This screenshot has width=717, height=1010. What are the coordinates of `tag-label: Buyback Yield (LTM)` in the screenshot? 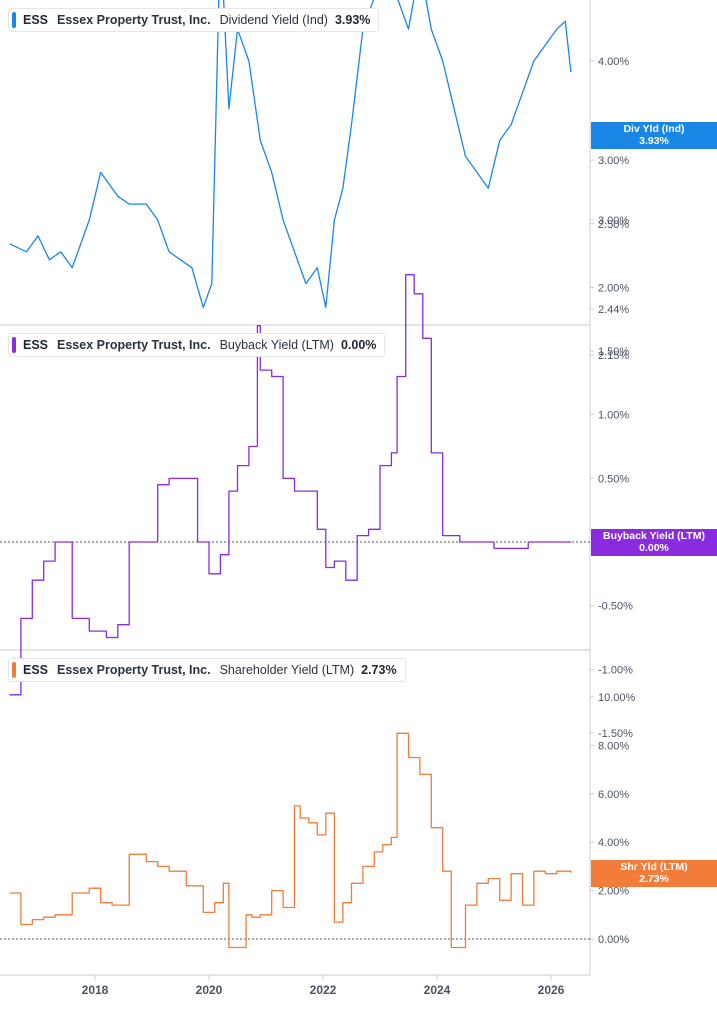 It's located at (654, 536).